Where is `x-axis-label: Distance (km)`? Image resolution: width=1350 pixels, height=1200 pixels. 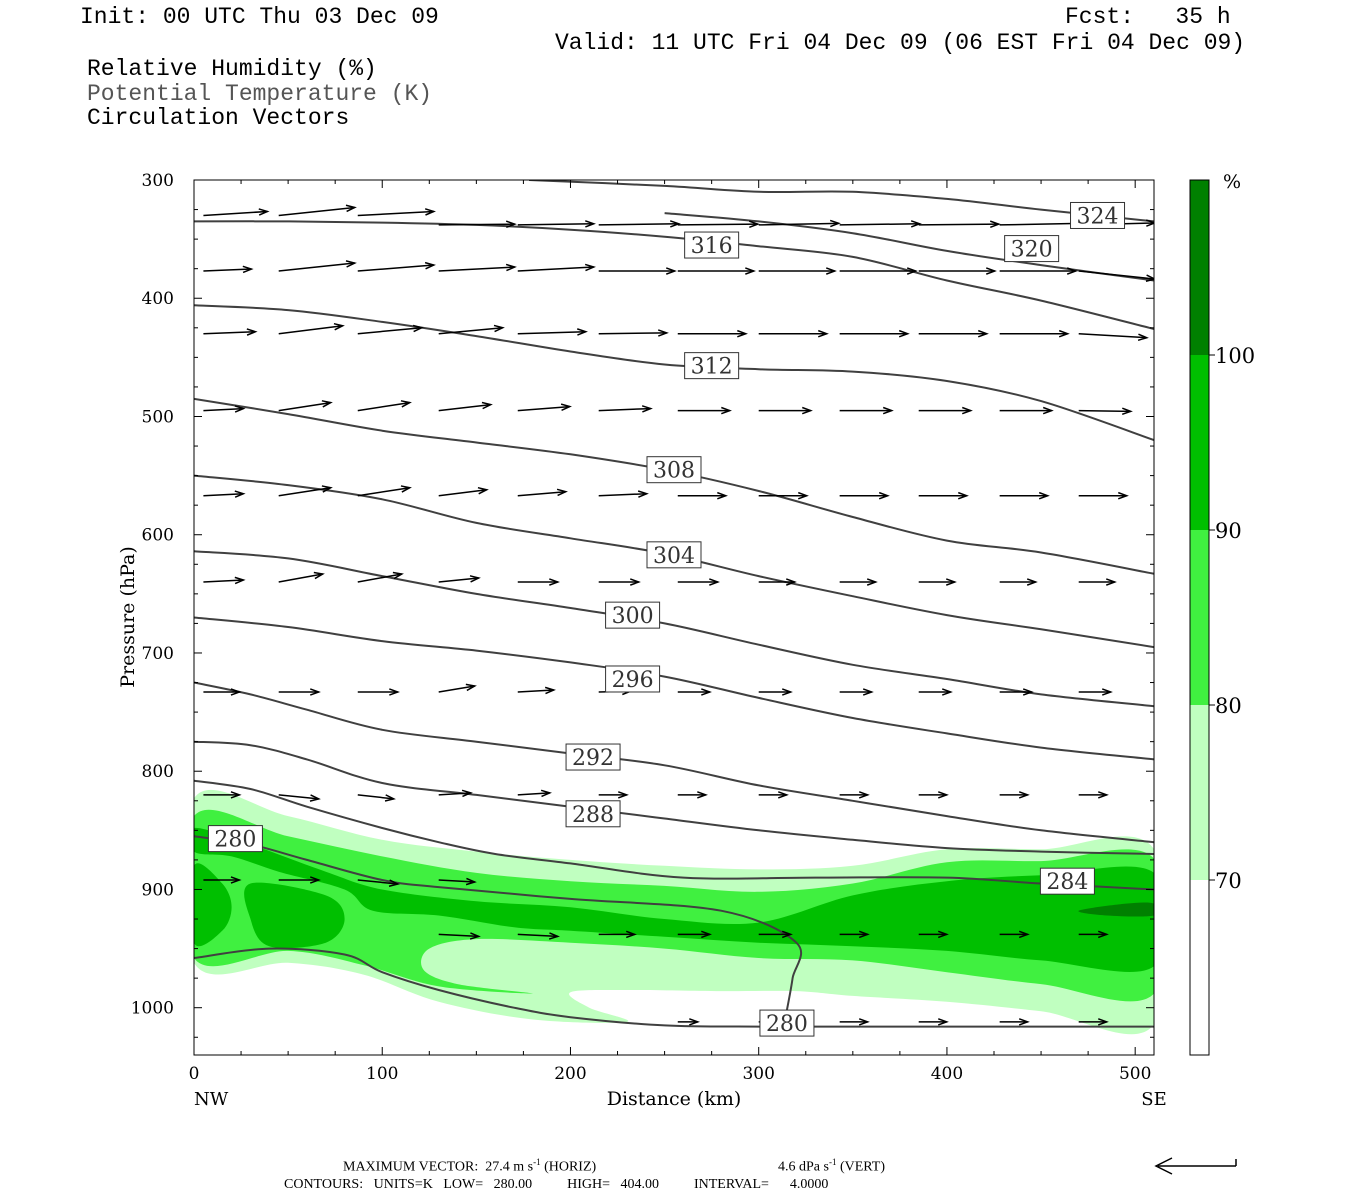
x-axis-label: Distance (km) is located at coordinates (674, 1099).